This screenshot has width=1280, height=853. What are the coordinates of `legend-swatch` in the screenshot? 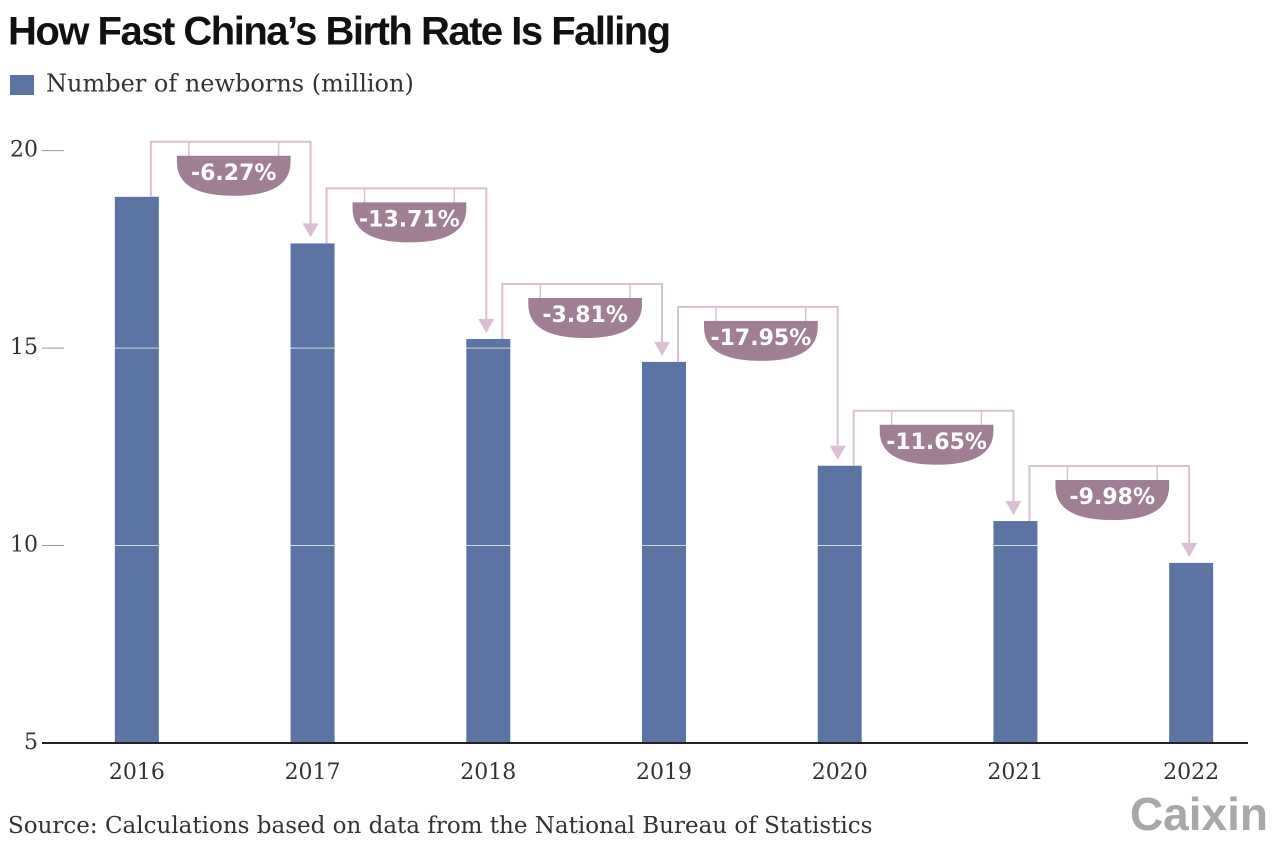 It's located at (22, 85).